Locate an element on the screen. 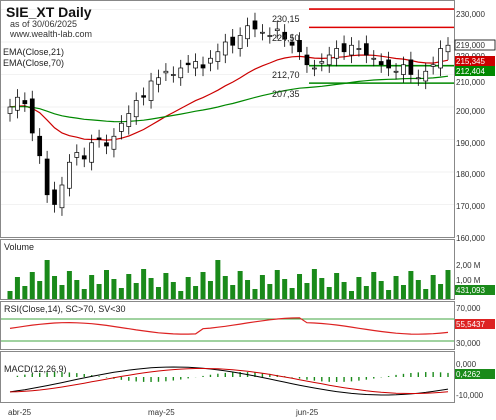 This screenshot has height=420, width=496. ema70-line is located at coordinates (229, 99).